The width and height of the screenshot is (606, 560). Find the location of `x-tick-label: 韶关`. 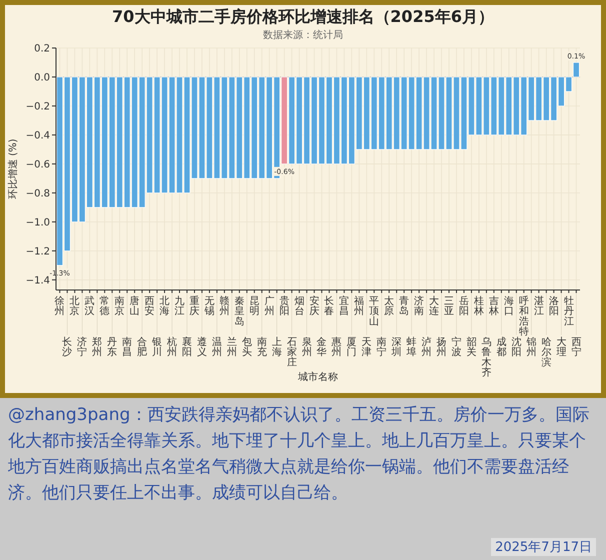

x-tick-label: 韶关 is located at coordinates (471, 347).